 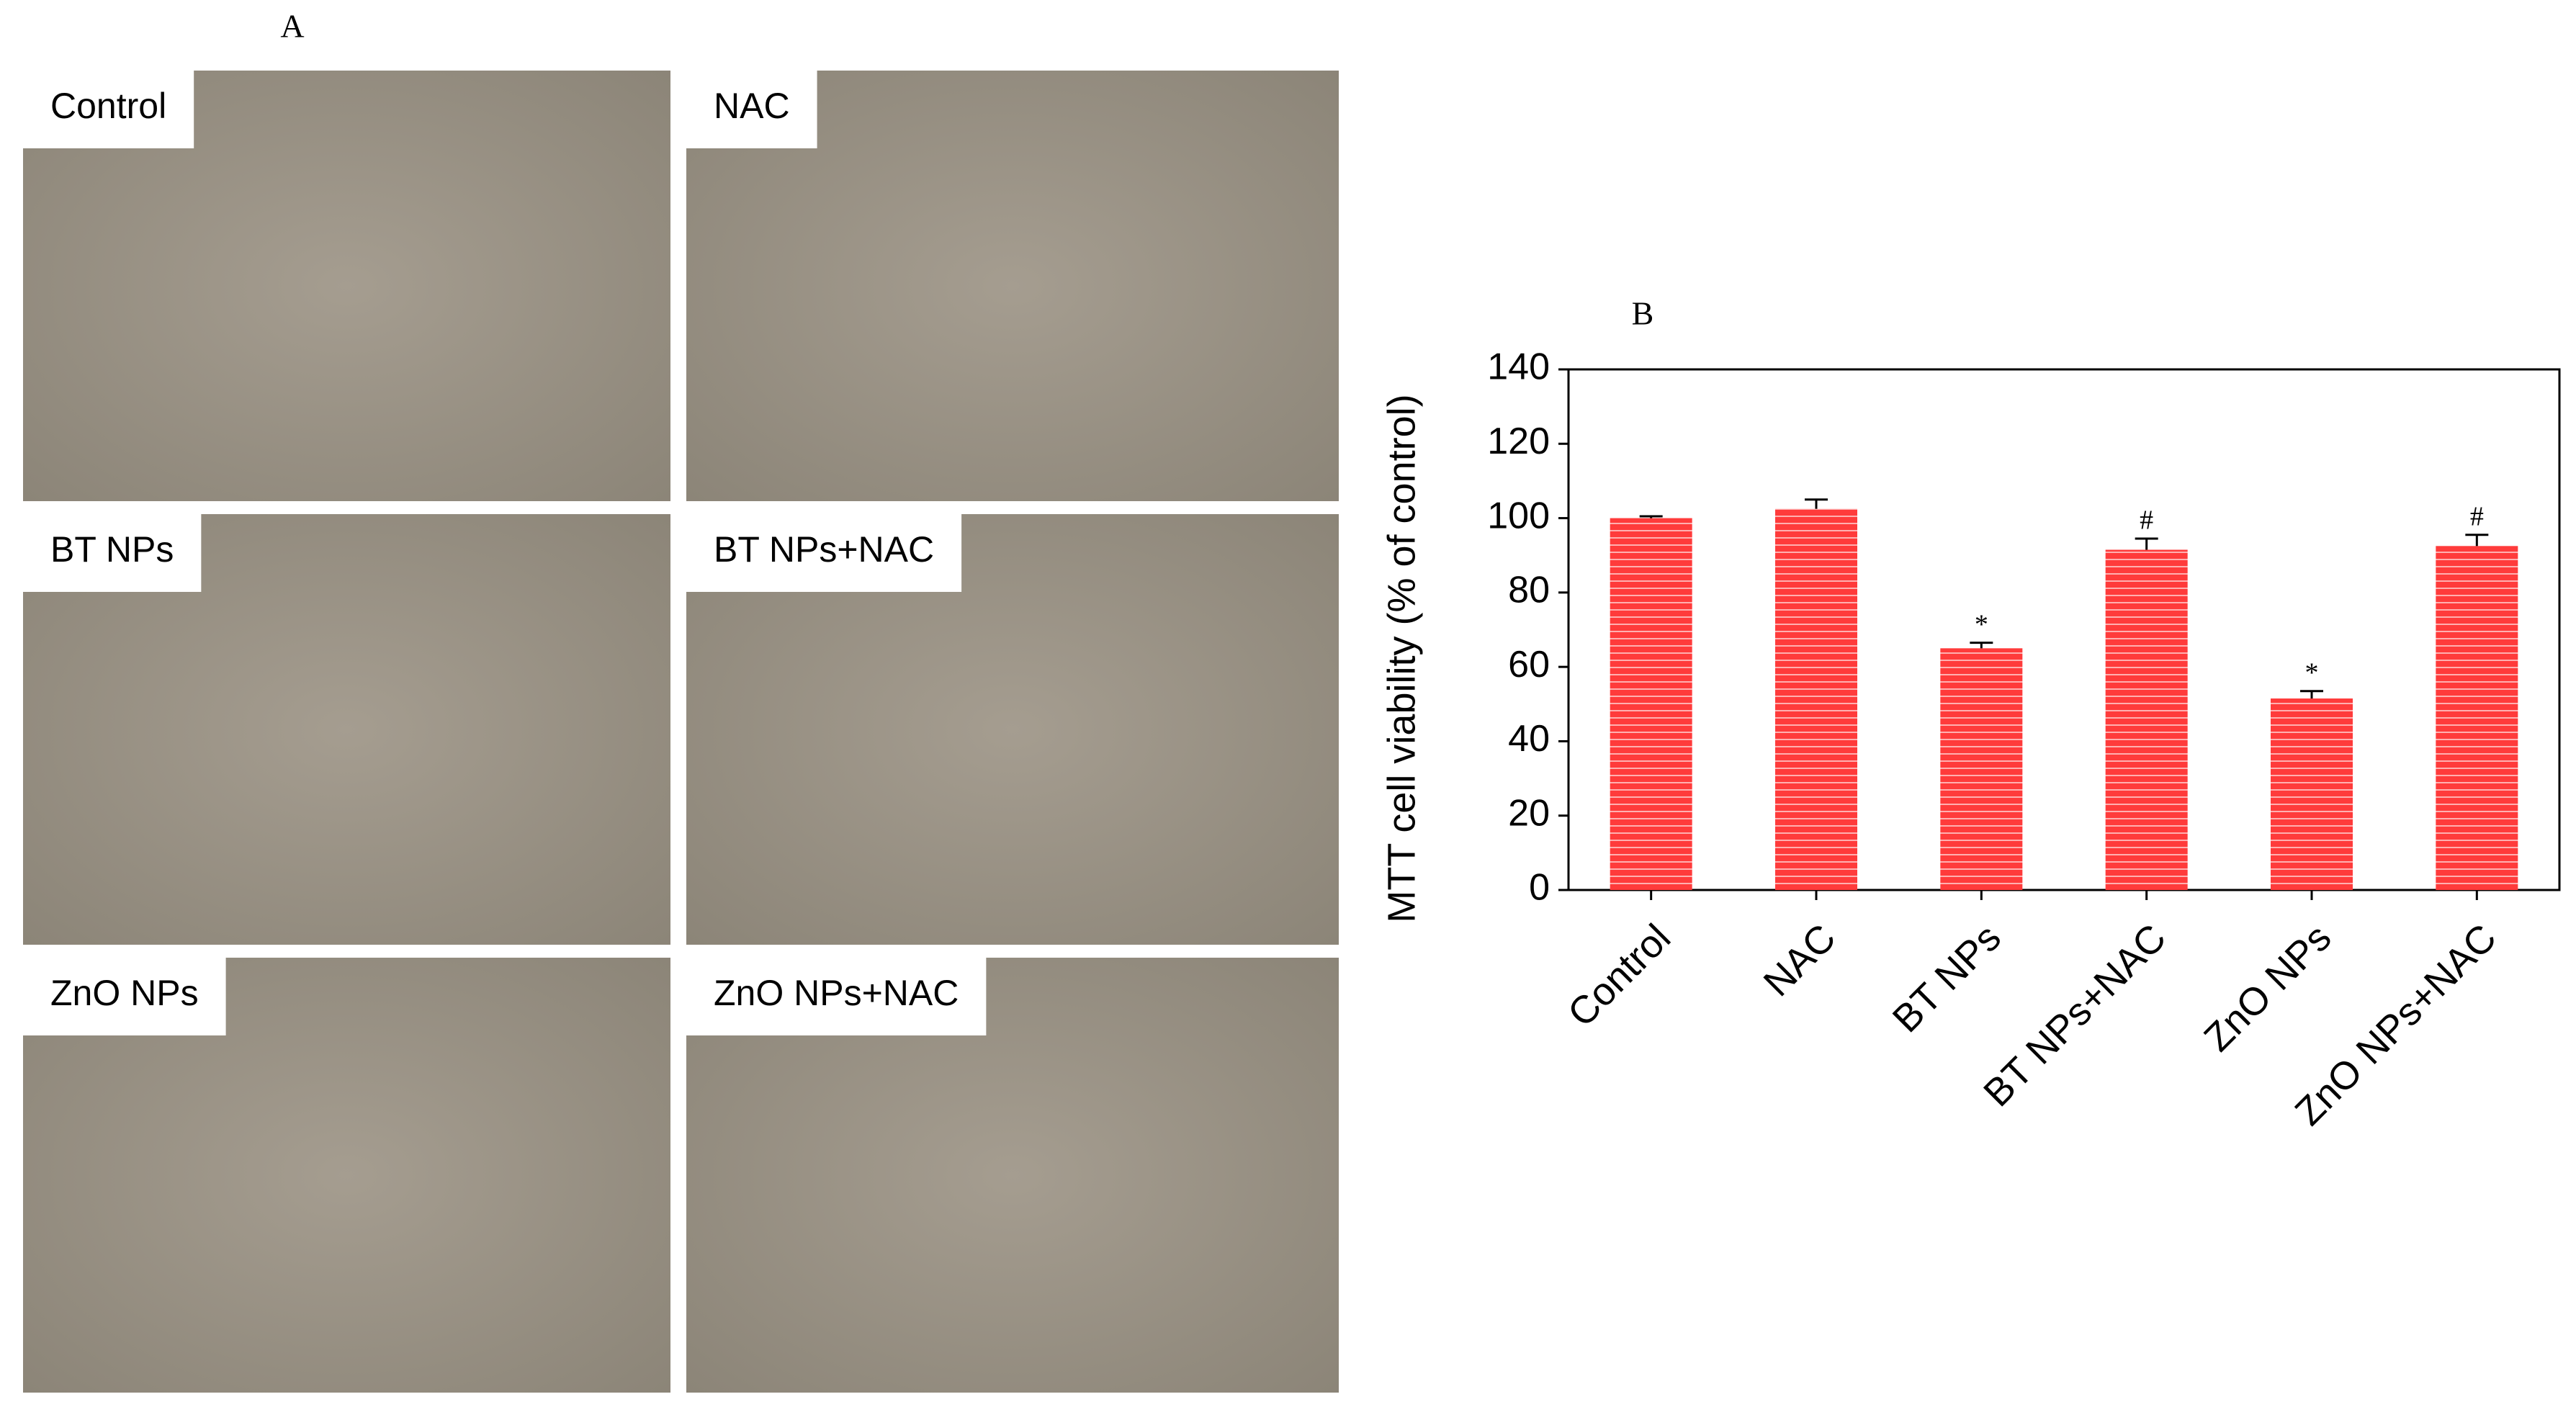 I want to click on micrograph-label: Control, so click(x=108, y=106).